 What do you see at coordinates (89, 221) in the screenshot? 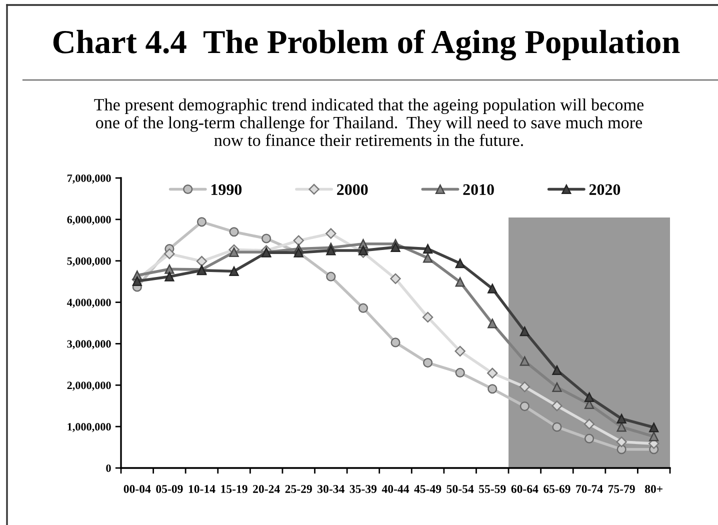
I see `y-tick-label: 6,000,000` at bounding box center [89, 221].